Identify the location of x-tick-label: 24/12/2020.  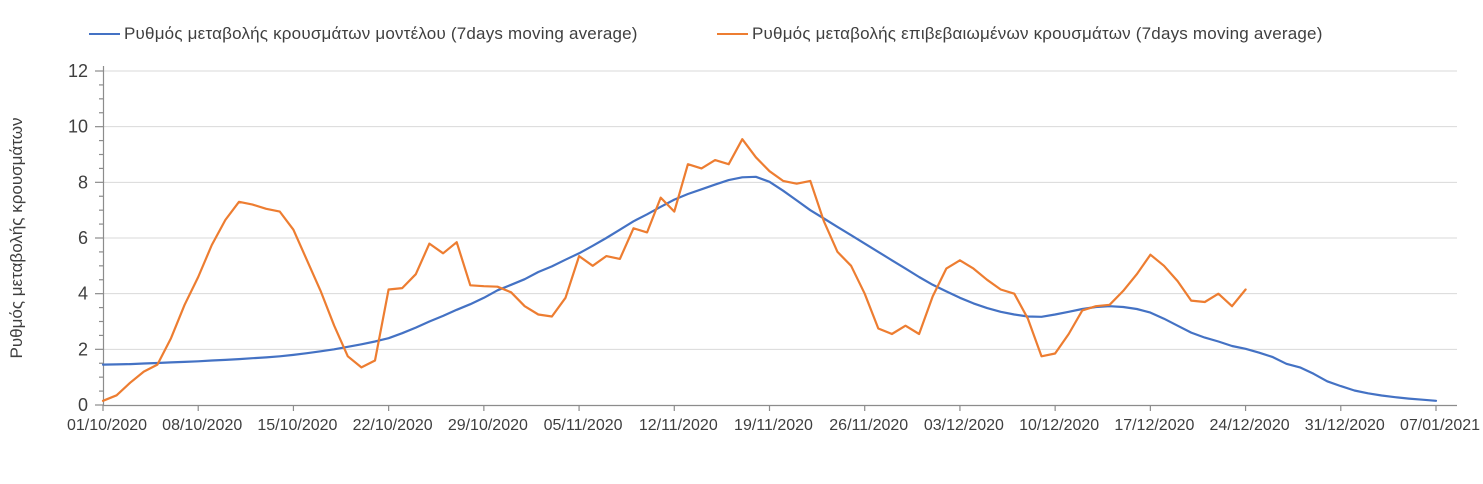
(1250, 425).